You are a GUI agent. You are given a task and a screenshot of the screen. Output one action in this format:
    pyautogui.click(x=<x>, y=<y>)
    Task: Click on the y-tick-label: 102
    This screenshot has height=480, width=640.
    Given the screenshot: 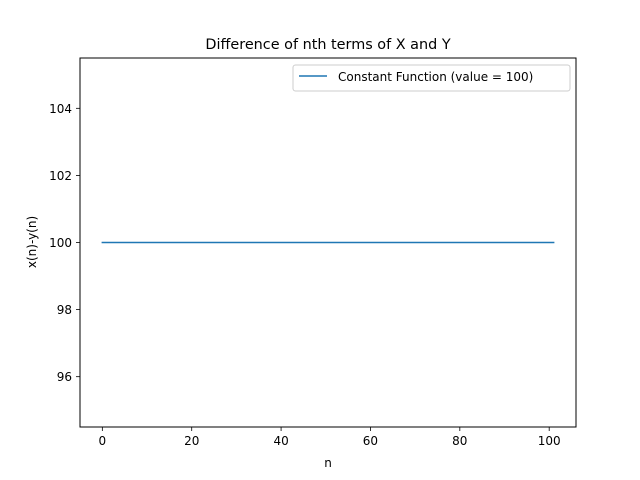 What is the action you would take?
    pyautogui.click(x=60, y=176)
    